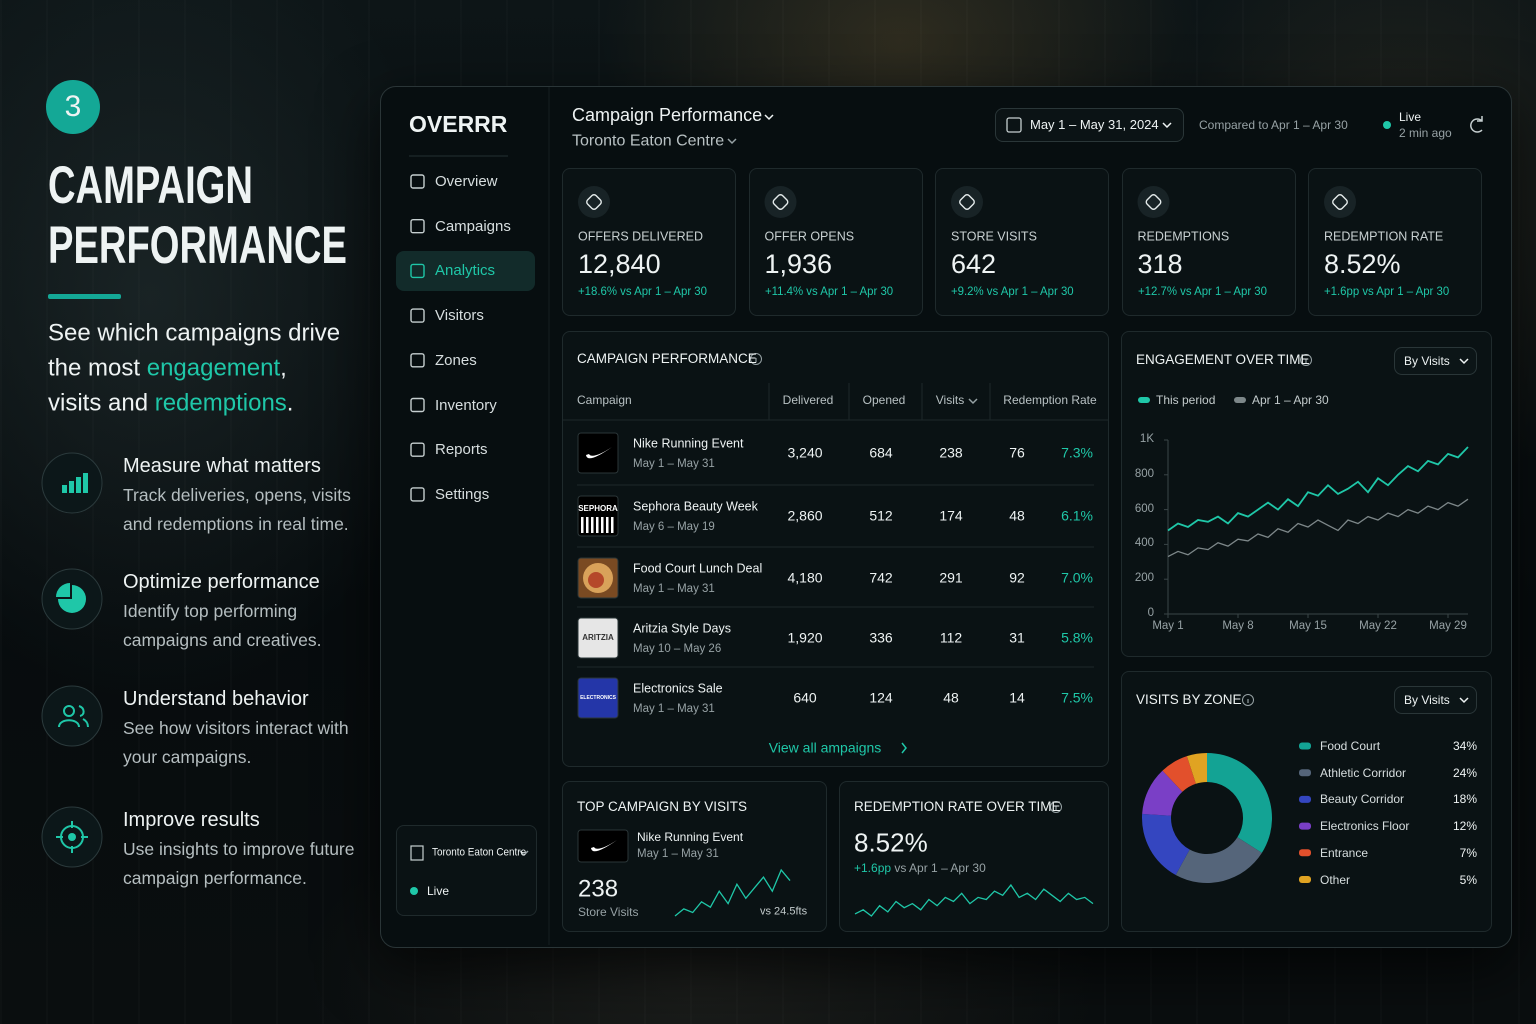 The image size is (1536, 1024). I want to click on panel-title: REDEMPTION RATE OVER TIME, so click(957, 806).